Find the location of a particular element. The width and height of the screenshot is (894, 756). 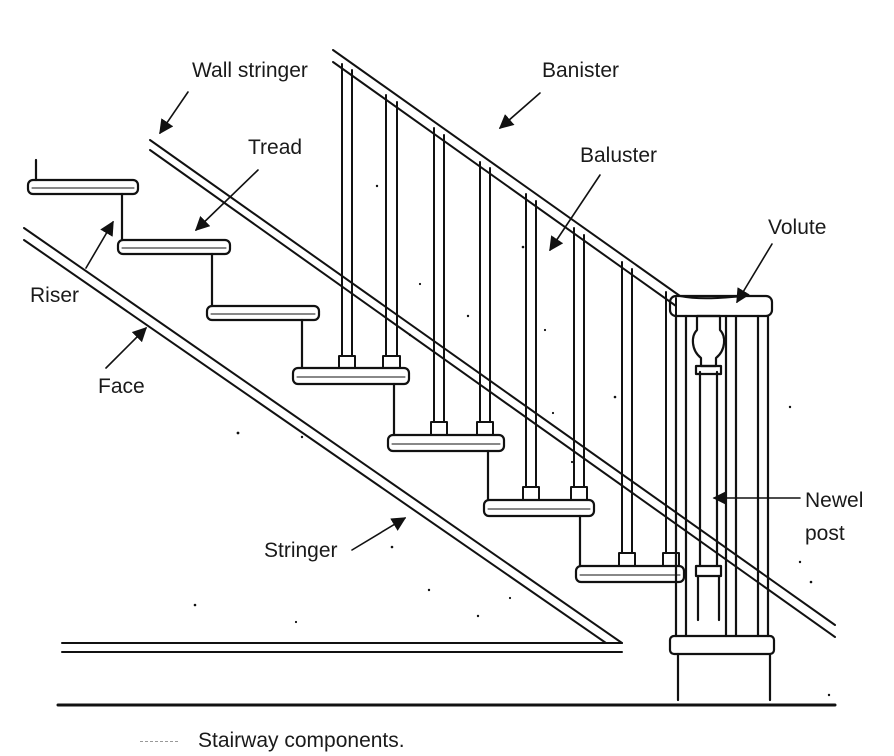

arrow-tread is located at coordinates (226, 200).